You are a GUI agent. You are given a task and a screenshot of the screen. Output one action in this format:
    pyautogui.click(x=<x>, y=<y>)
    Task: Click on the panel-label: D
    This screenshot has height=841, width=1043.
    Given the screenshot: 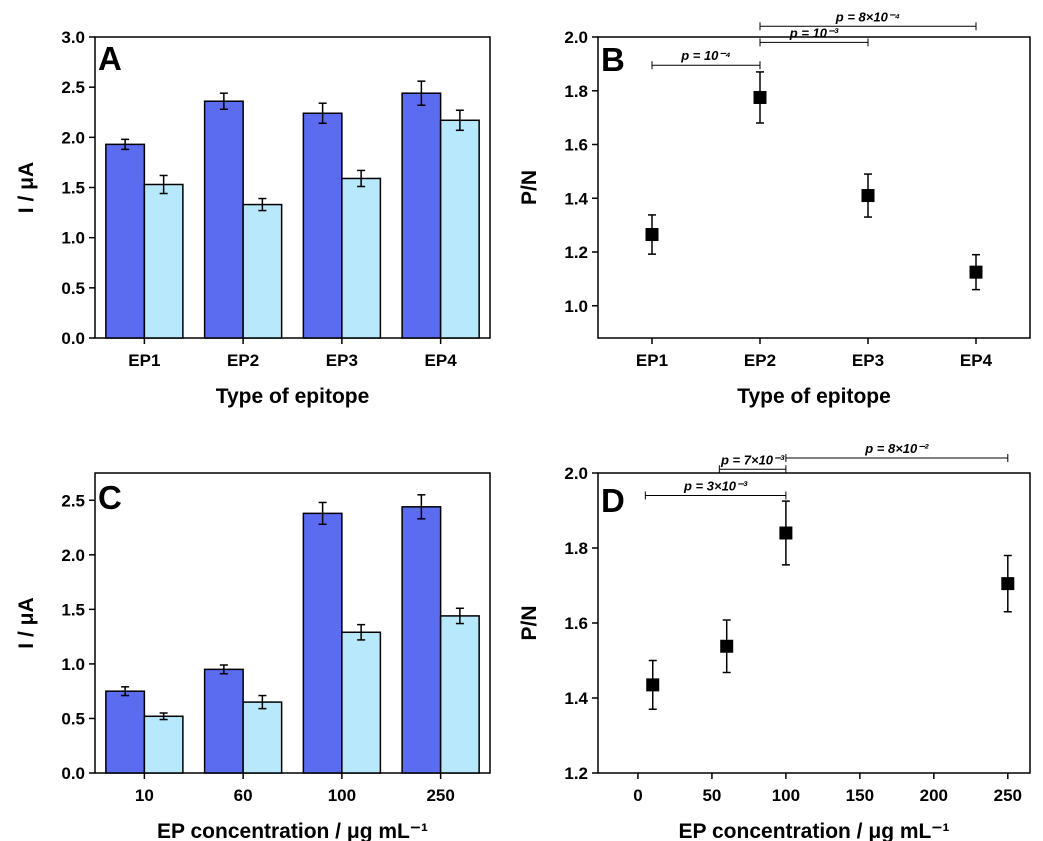 What is the action you would take?
    pyautogui.click(x=613, y=500)
    